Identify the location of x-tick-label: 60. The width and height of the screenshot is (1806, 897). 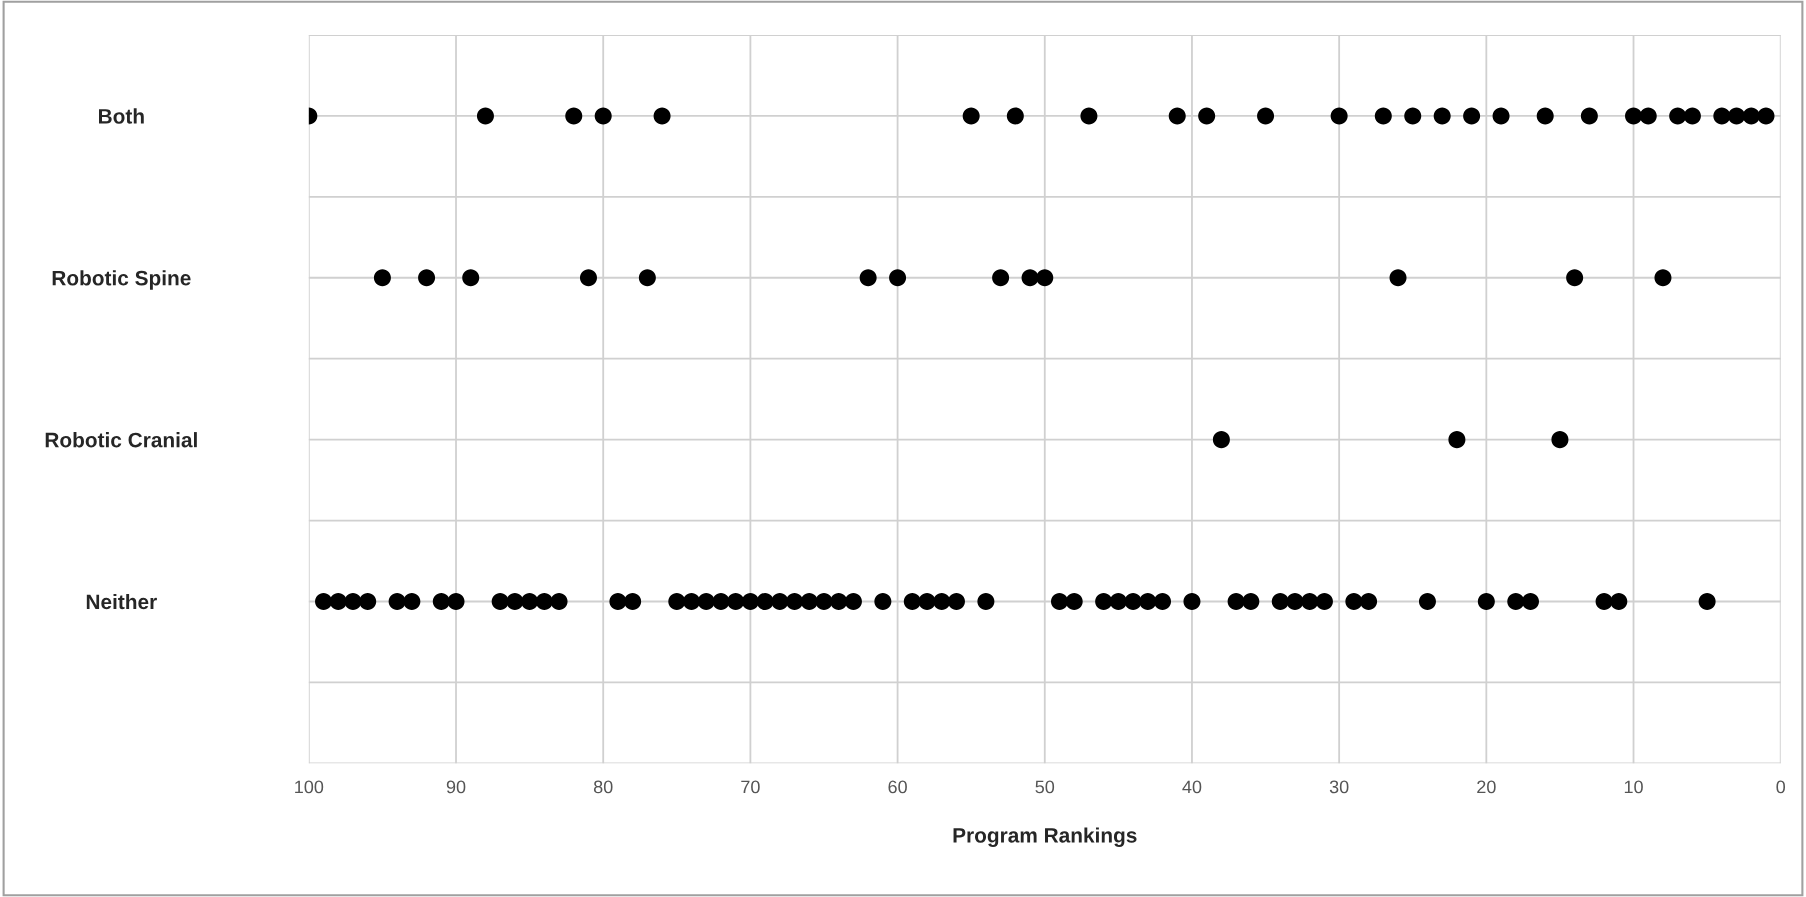
(897, 787).